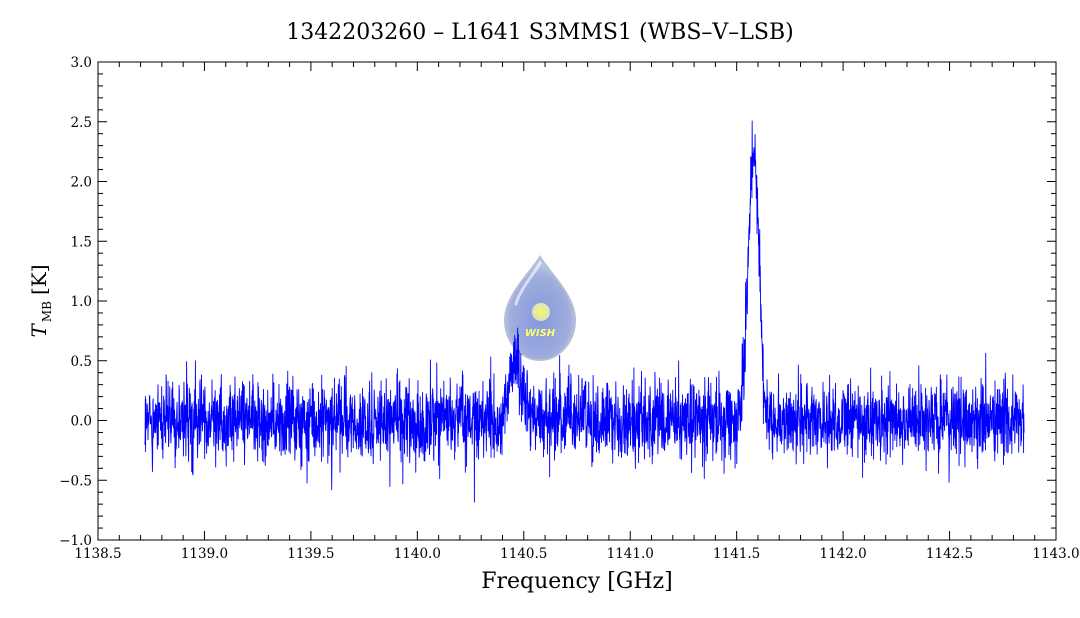 This screenshot has height=618, width=1080. I want to click on logo-text: WISH, so click(540, 333).